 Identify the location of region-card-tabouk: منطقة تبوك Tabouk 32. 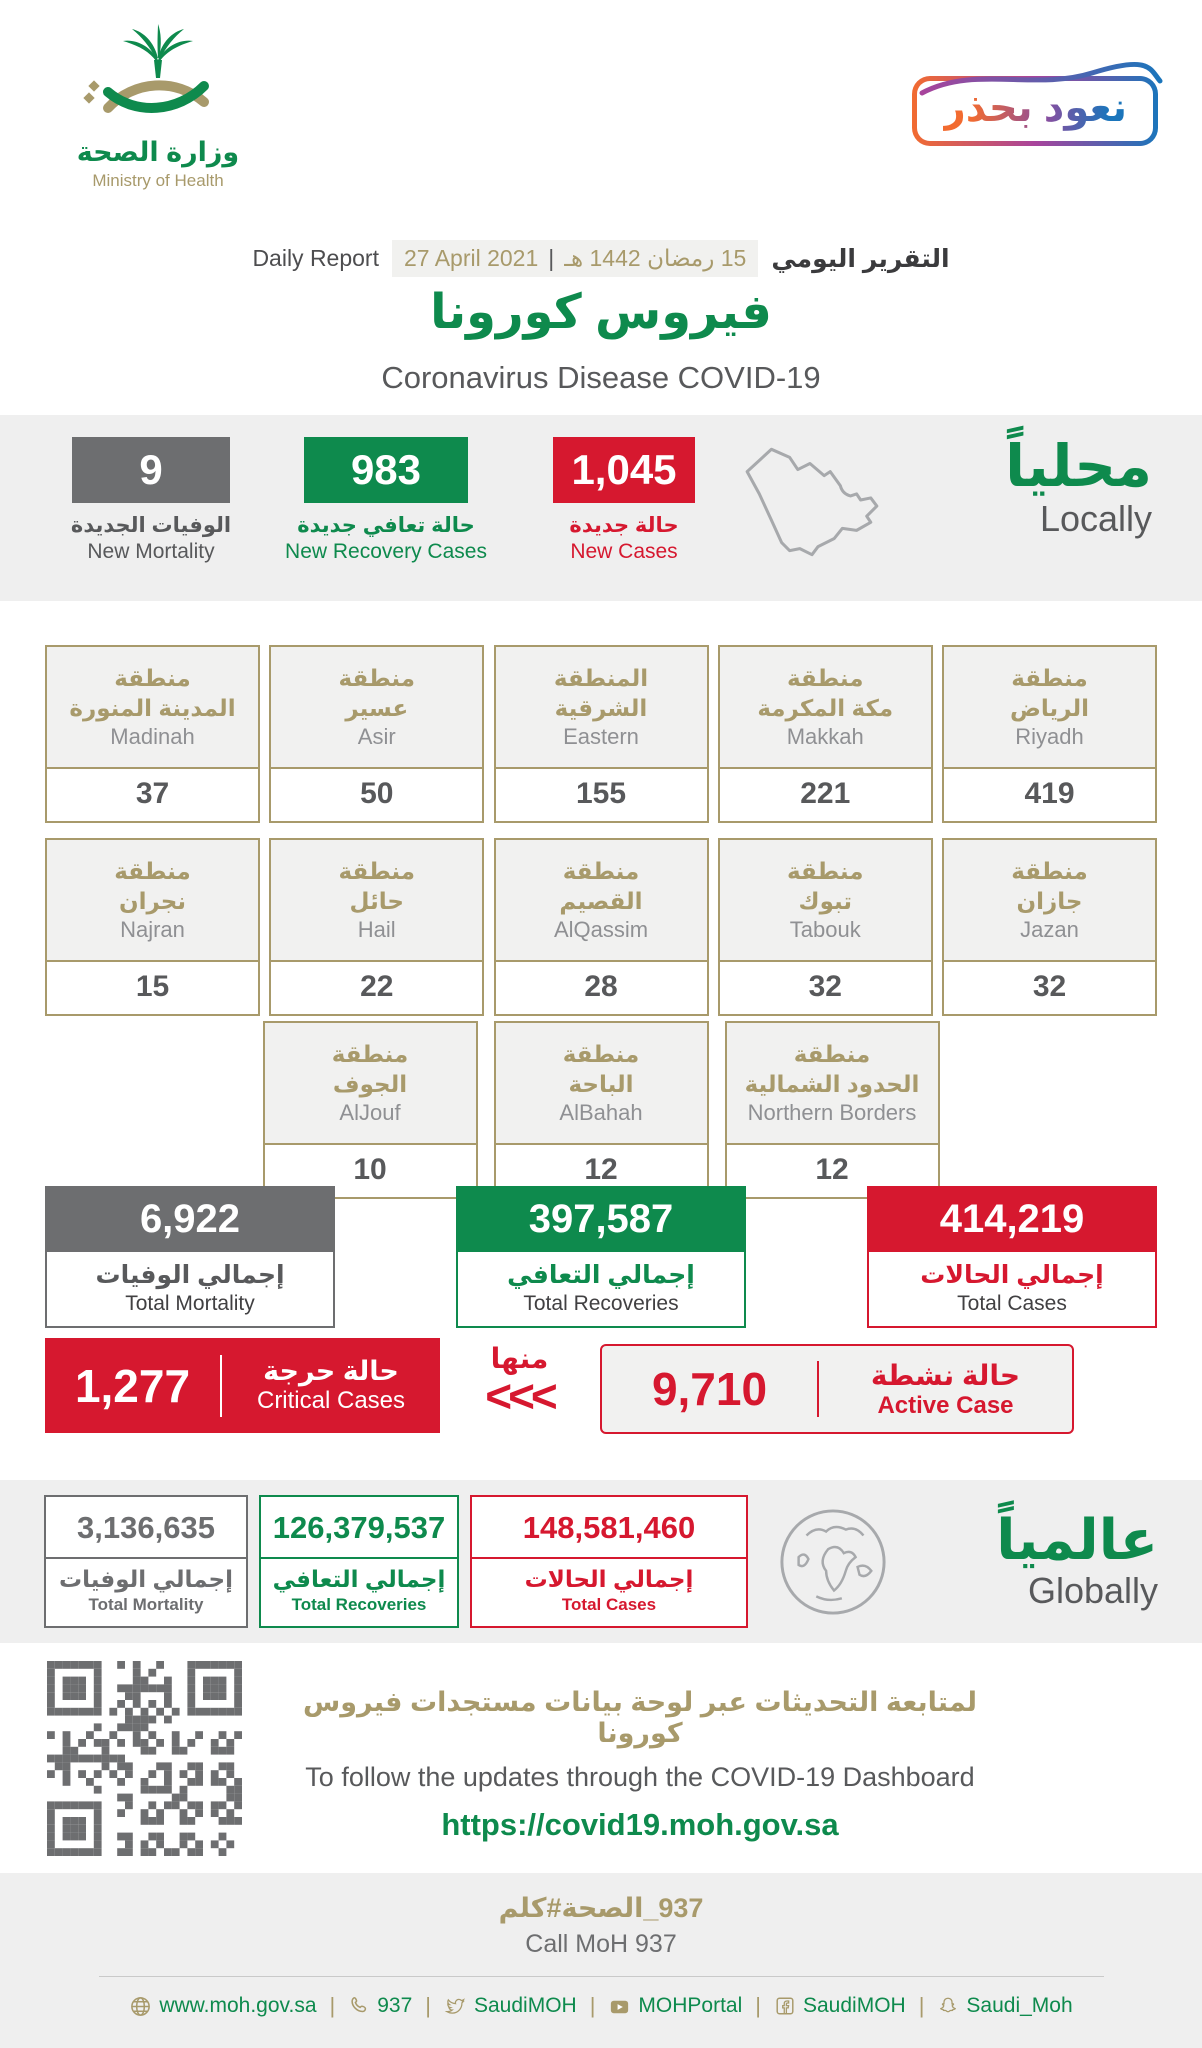
(825, 927).